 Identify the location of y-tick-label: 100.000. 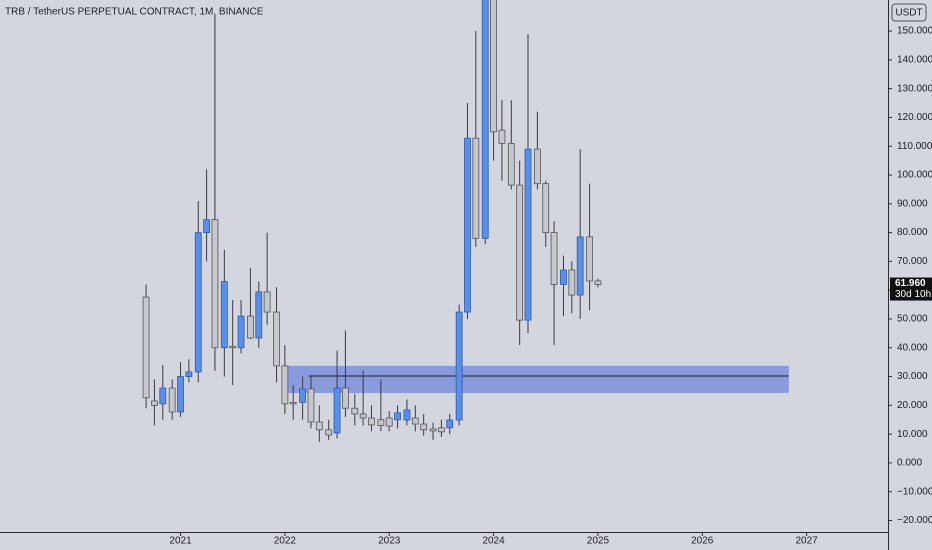
(914, 175).